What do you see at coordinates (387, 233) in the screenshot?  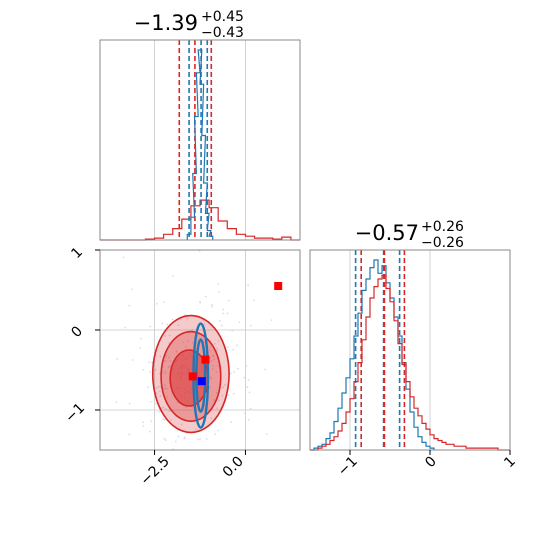 I see `title-param2-median: −0.57` at bounding box center [387, 233].